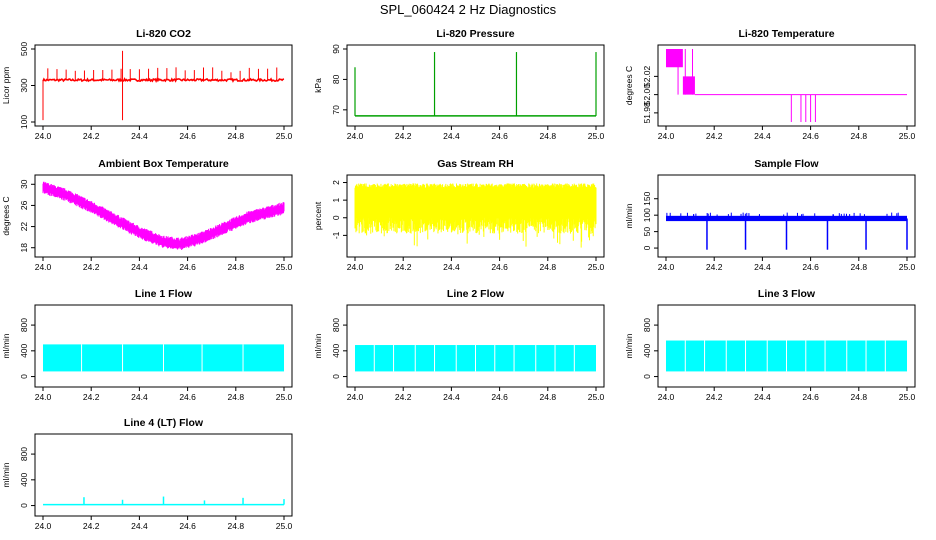 This screenshot has width=936, height=540. I want to click on y-tick-label: 26, so click(24, 205).